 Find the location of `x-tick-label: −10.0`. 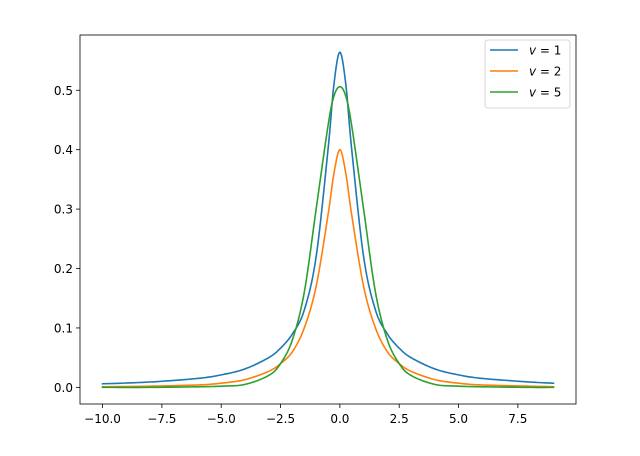

x-tick-label: −10.0 is located at coordinates (102, 419).